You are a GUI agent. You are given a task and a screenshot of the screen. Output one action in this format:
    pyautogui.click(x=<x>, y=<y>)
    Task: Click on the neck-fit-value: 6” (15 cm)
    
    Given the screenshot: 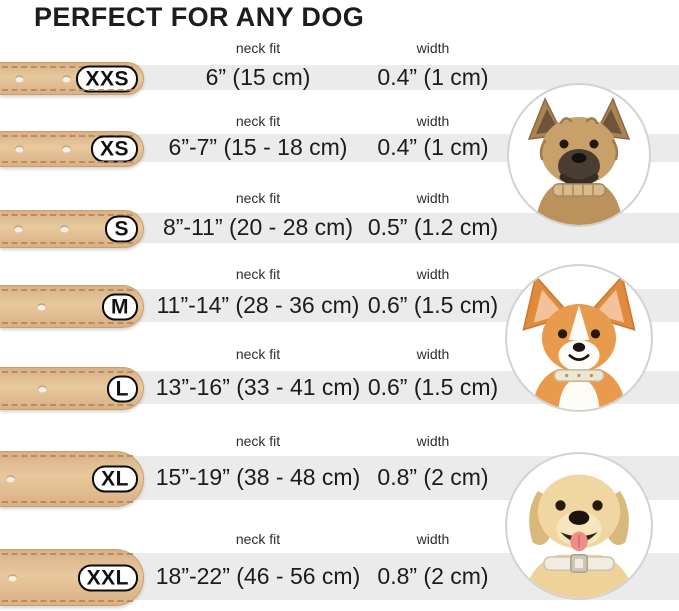 What is the action you would take?
    pyautogui.click(x=258, y=76)
    